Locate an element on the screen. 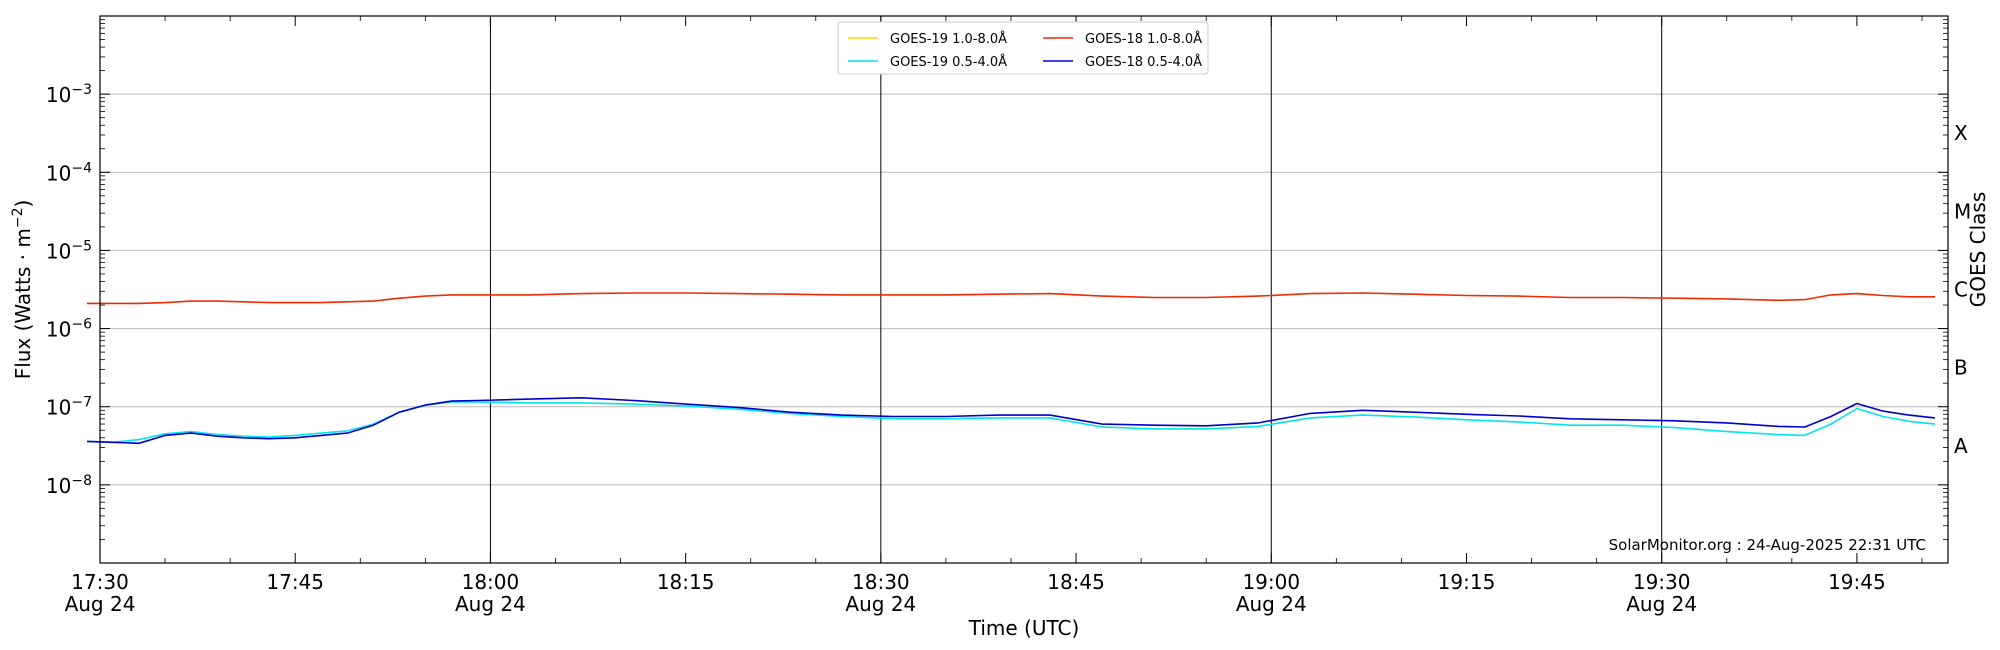 The height and width of the screenshot is (650, 2000). legend-label: GOES-19 1.0-8.0Å is located at coordinates (948, 39).